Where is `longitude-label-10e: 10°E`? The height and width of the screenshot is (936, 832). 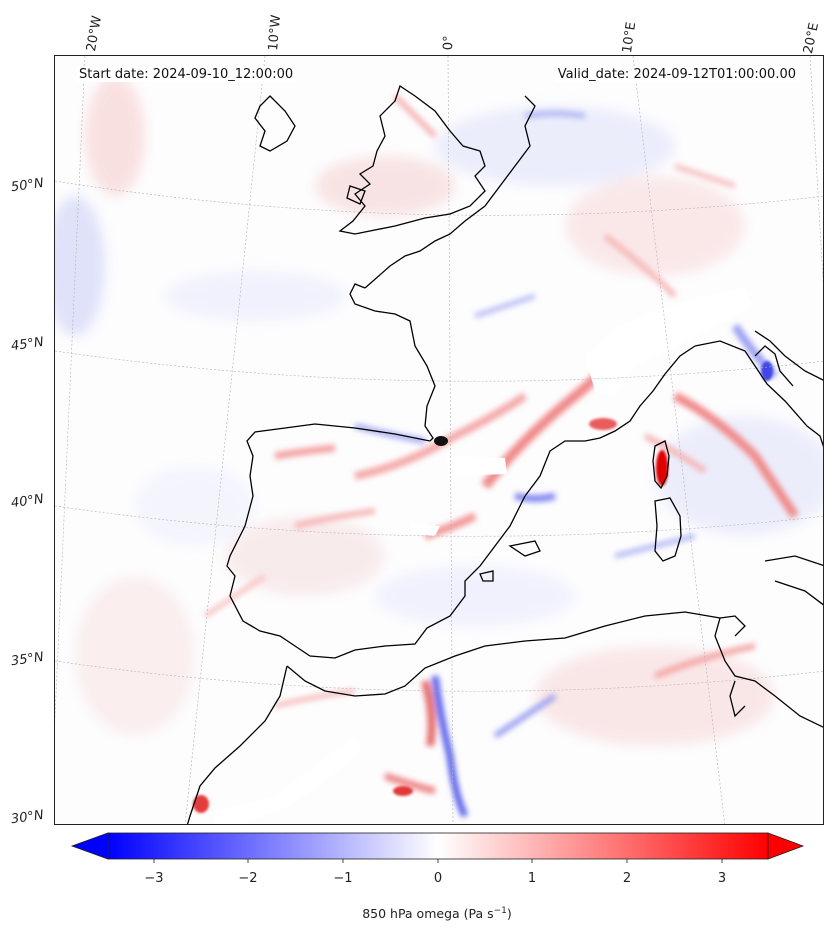 longitude-label-10e: 10°E is located at coordinates (630, 38).